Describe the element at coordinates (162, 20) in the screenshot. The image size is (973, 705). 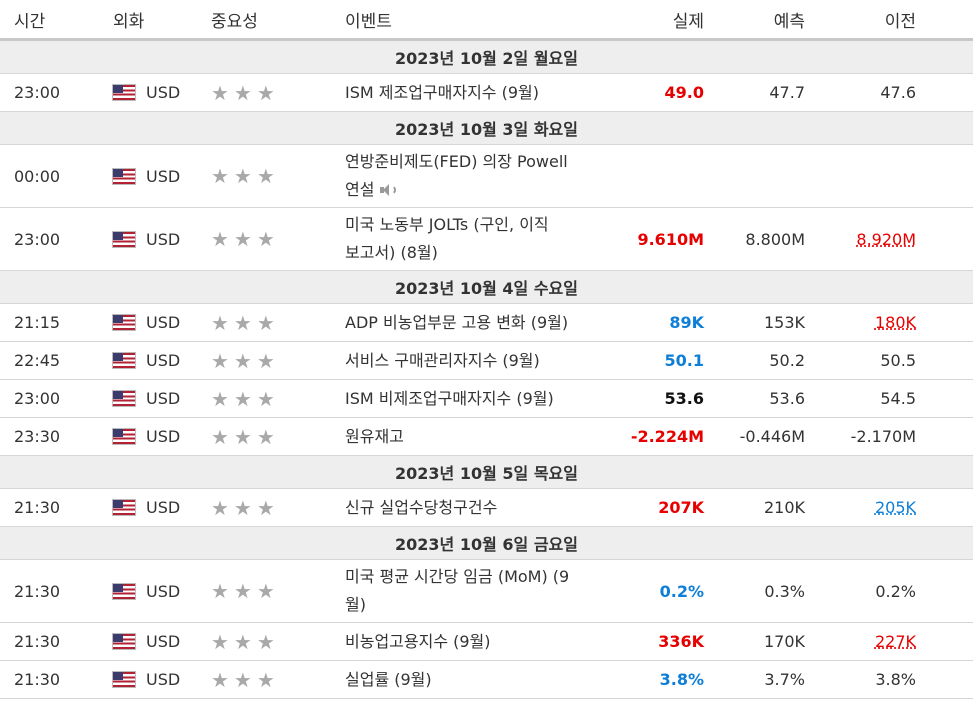
I see `header-currency: 외화` at that location.